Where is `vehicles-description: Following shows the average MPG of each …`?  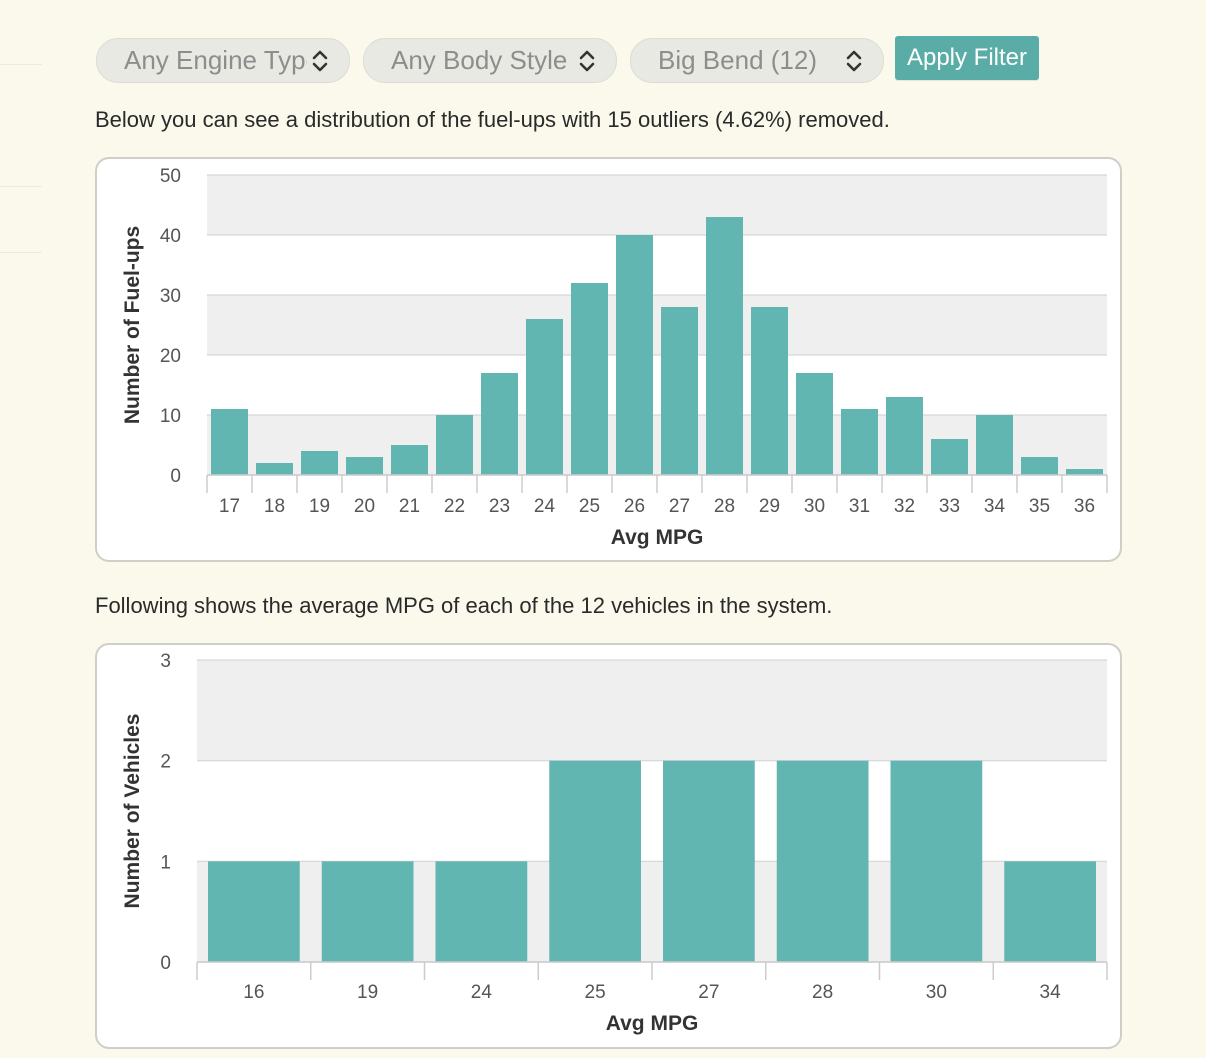
vehicles-description: Following shows the average MPG of each … is located at coordinates (464, 605).